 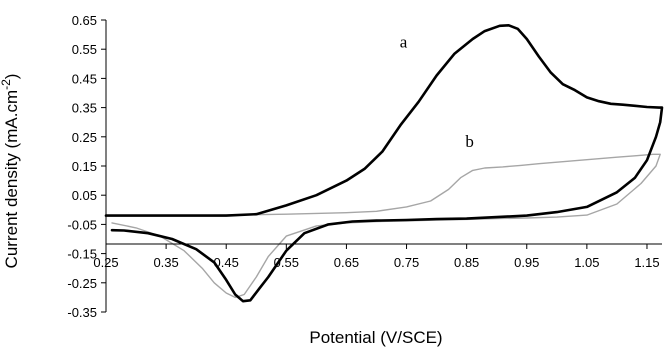 What do you see at coordinates (84, 137) in the screenshot?
I see `y-tick-label: 0.25` at bounding box center [84, 137].